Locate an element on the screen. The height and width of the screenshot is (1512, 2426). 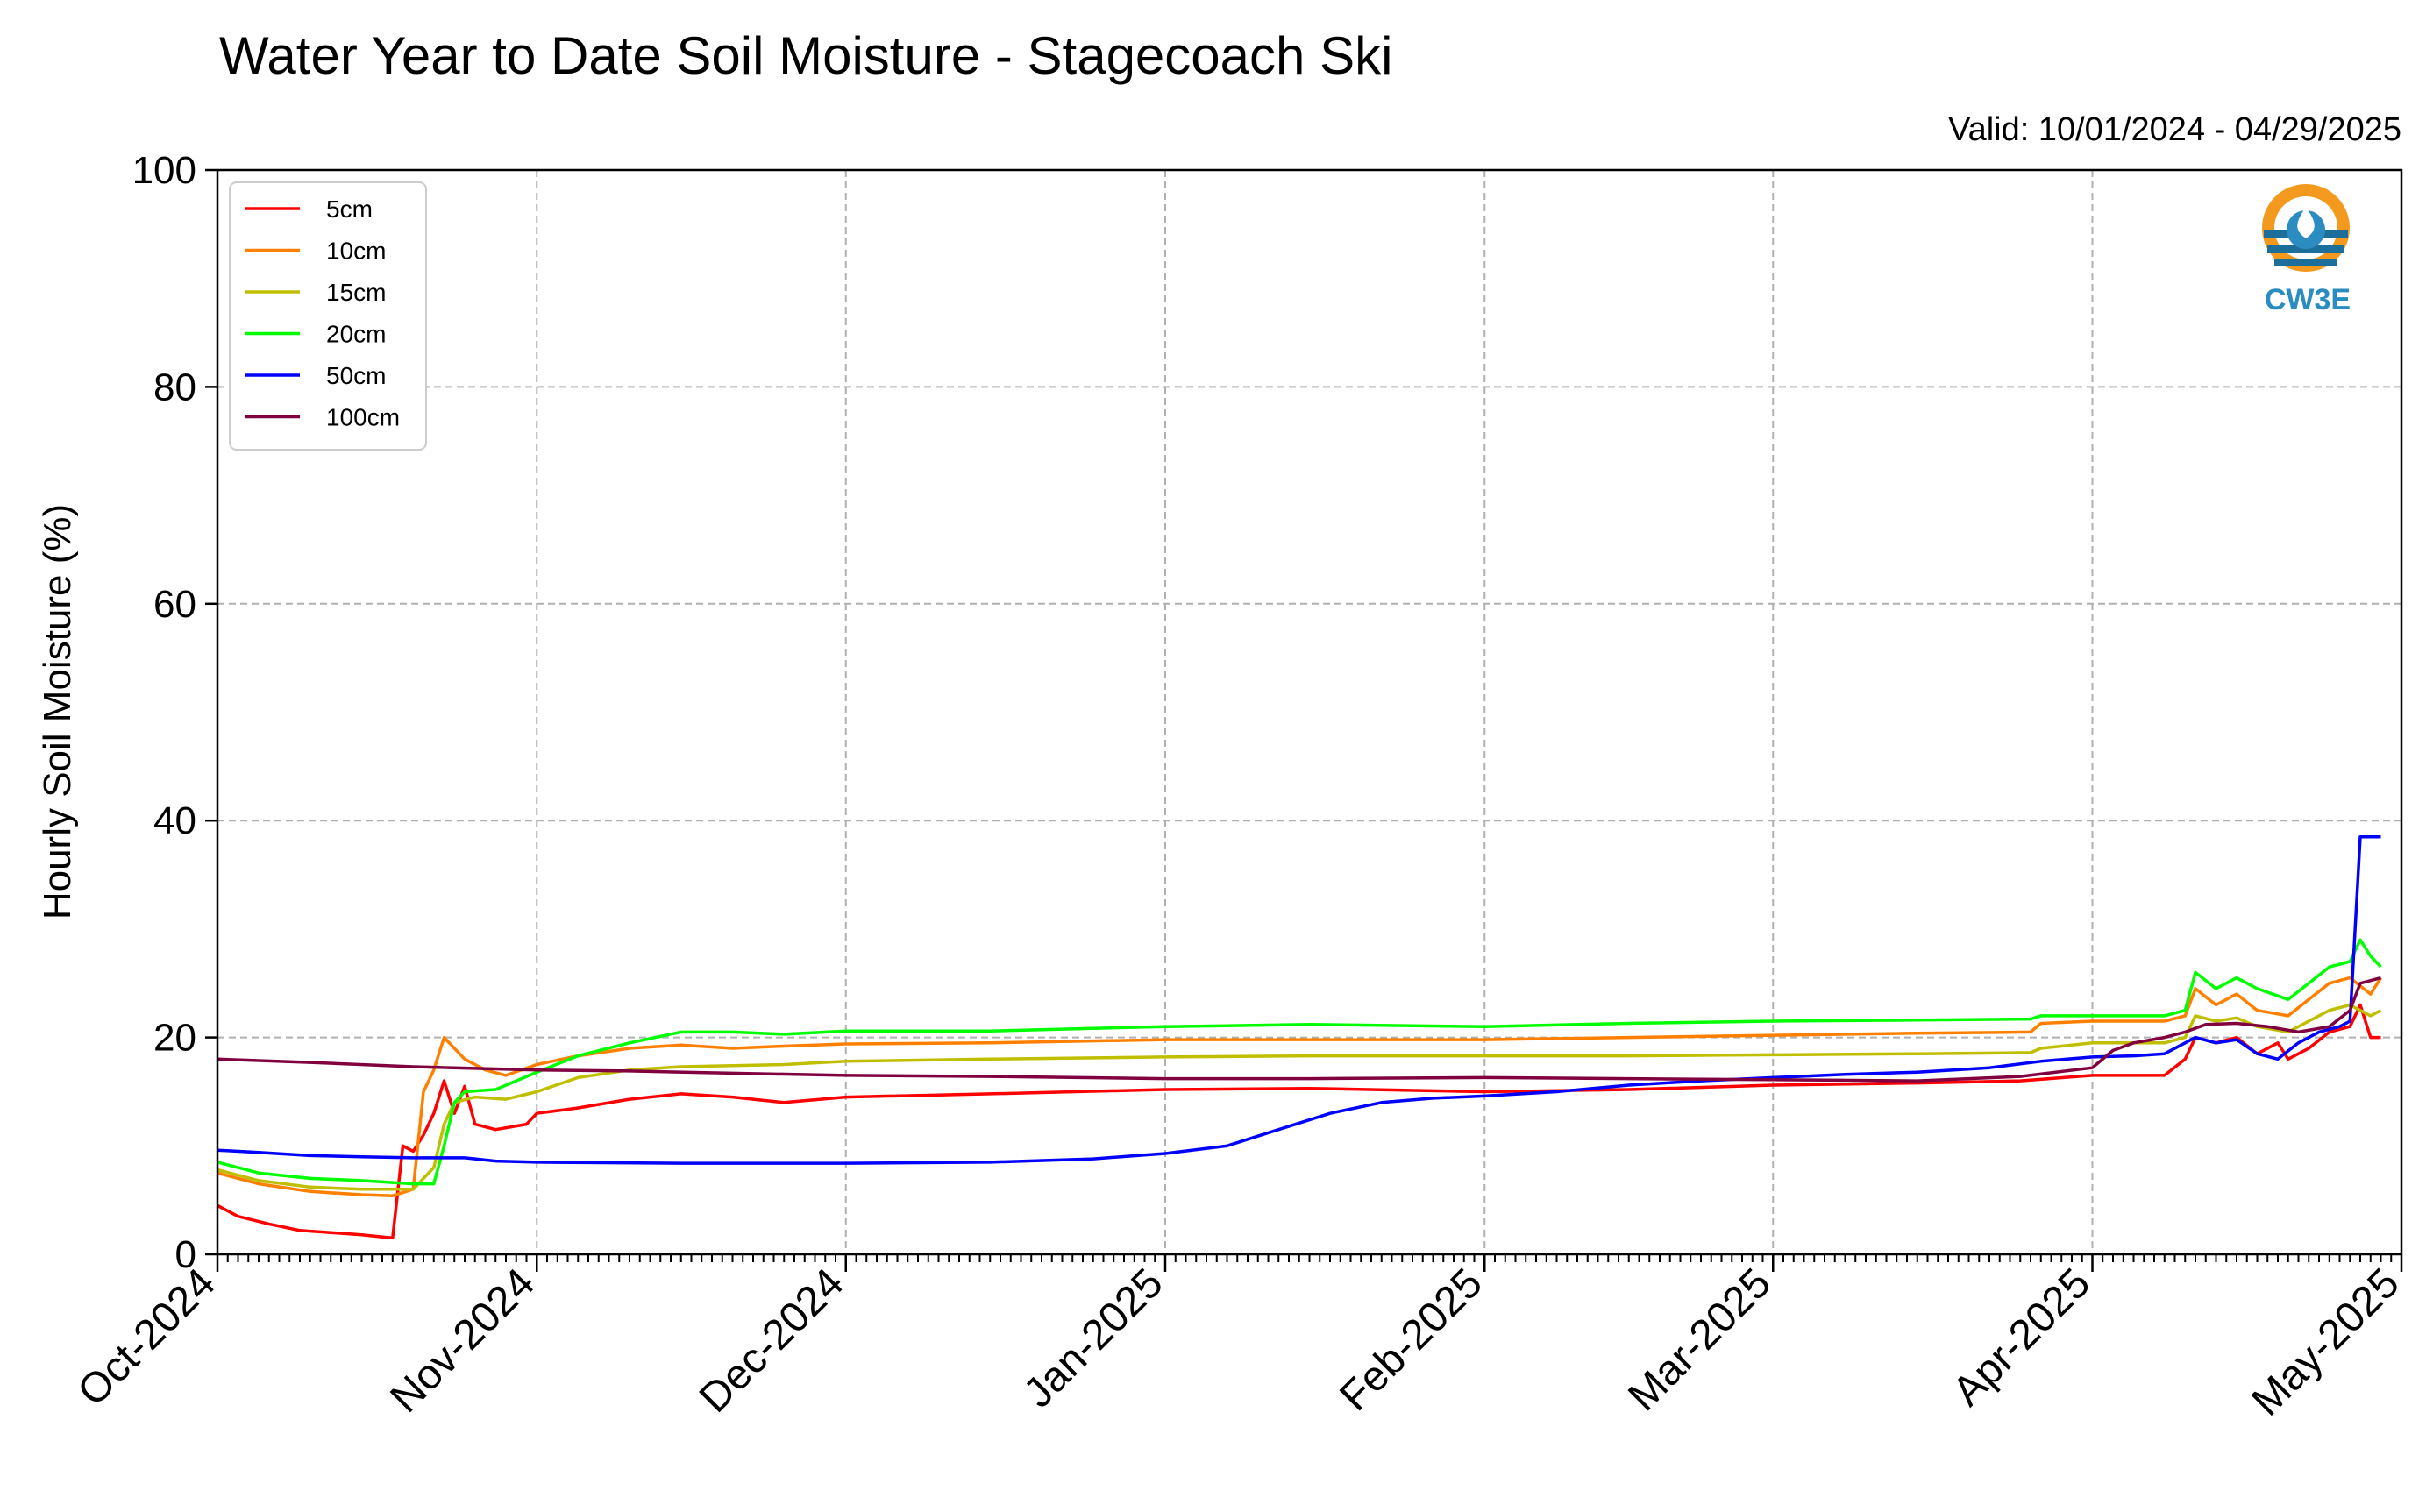
series-line-100cm is located at coordinates (1299, 1029).